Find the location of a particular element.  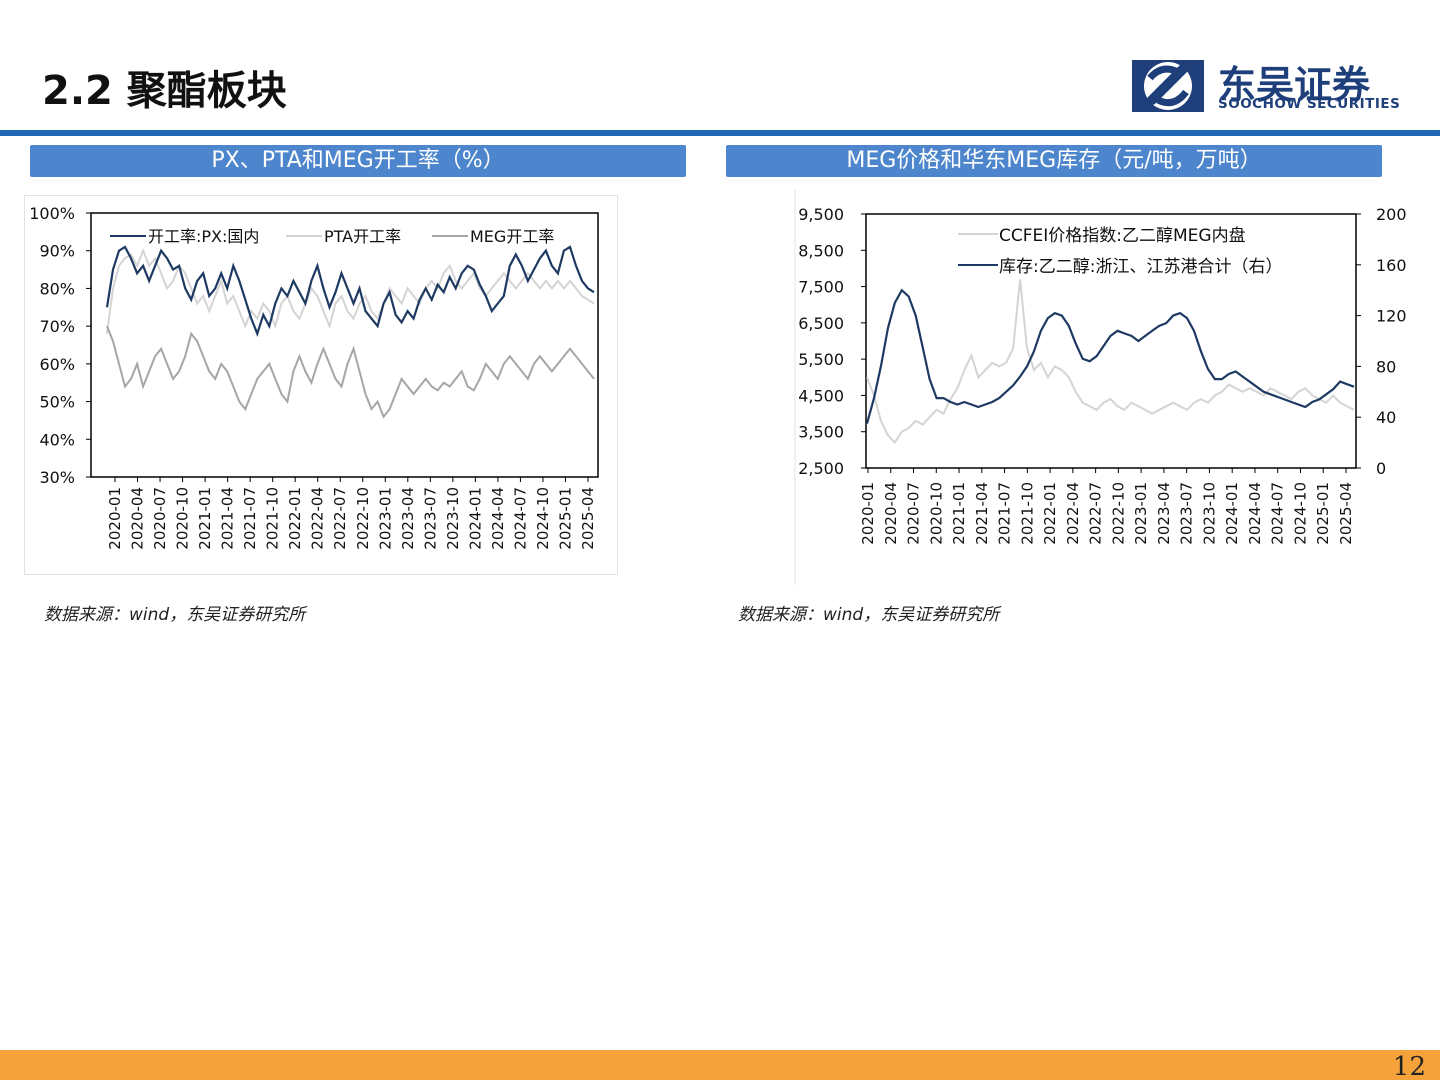

y-left-tick-label: 8,500 is located at coordinates (821, 250).